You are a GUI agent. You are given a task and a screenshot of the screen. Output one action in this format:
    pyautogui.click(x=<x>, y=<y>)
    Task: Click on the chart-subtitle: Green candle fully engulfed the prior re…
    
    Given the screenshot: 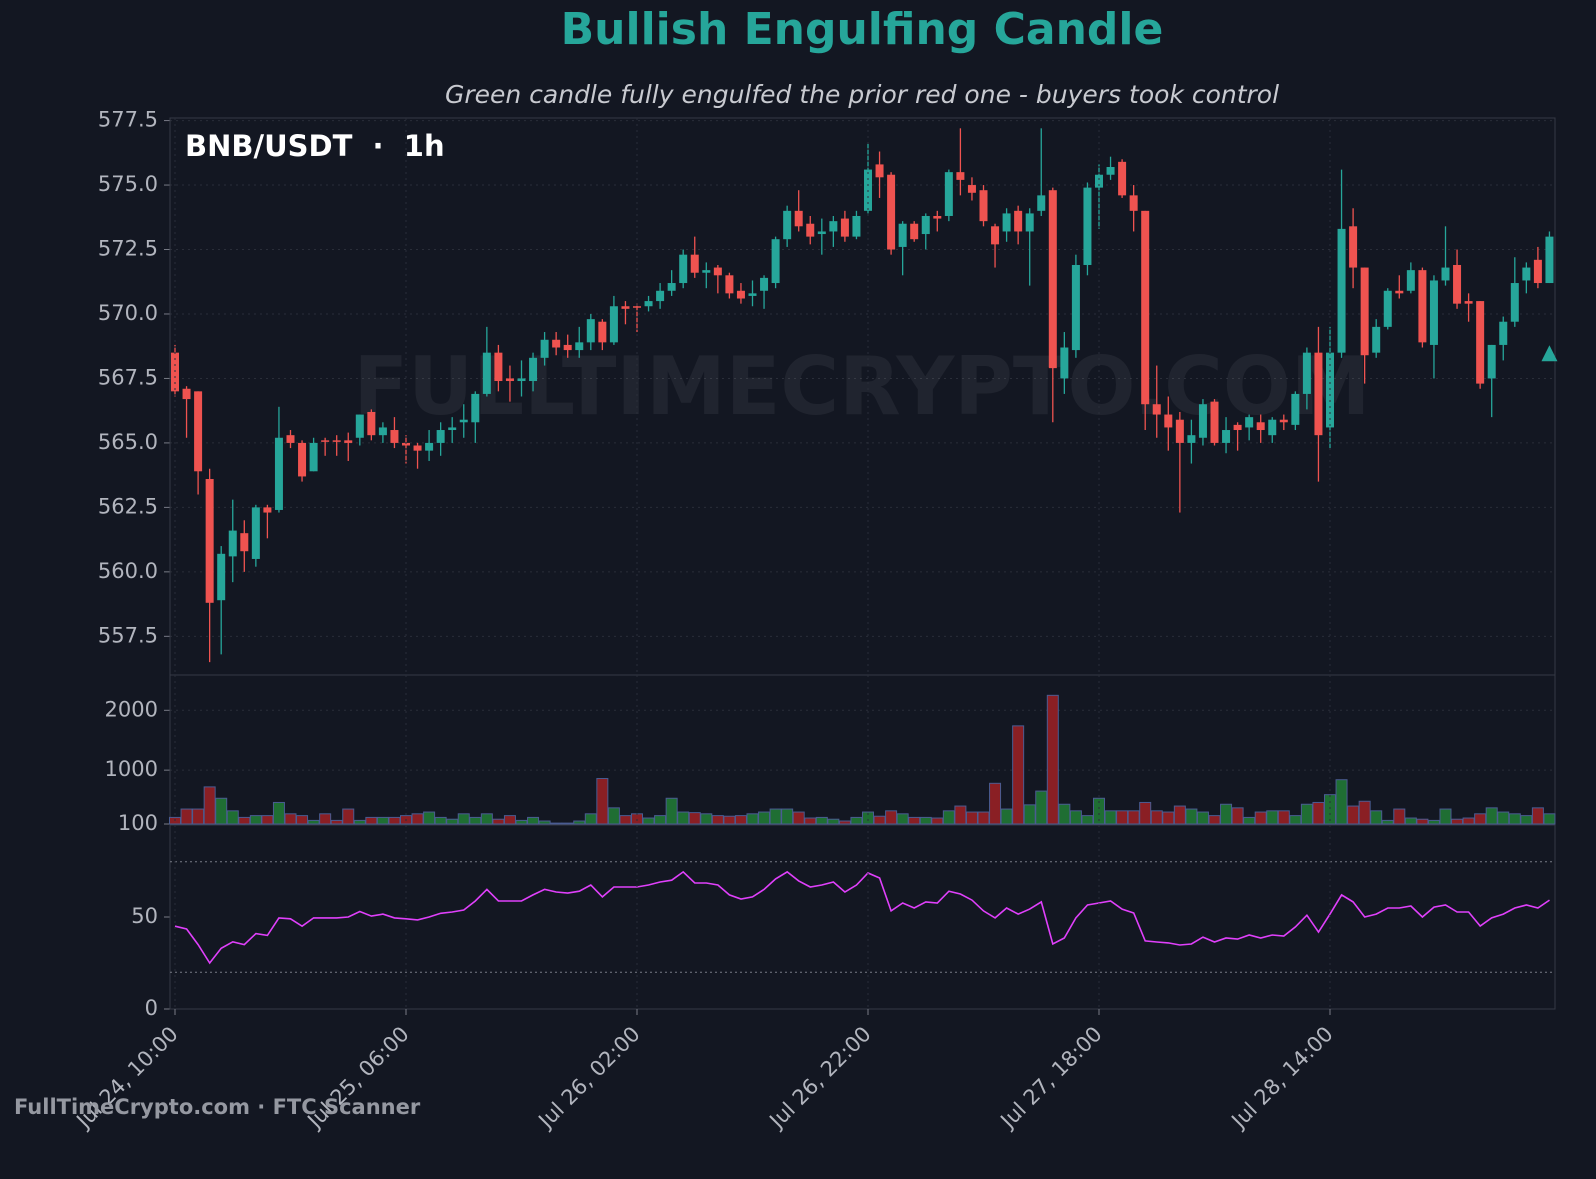 What is the action you would take?
    pyautogui.click(x=862, y=94)
    